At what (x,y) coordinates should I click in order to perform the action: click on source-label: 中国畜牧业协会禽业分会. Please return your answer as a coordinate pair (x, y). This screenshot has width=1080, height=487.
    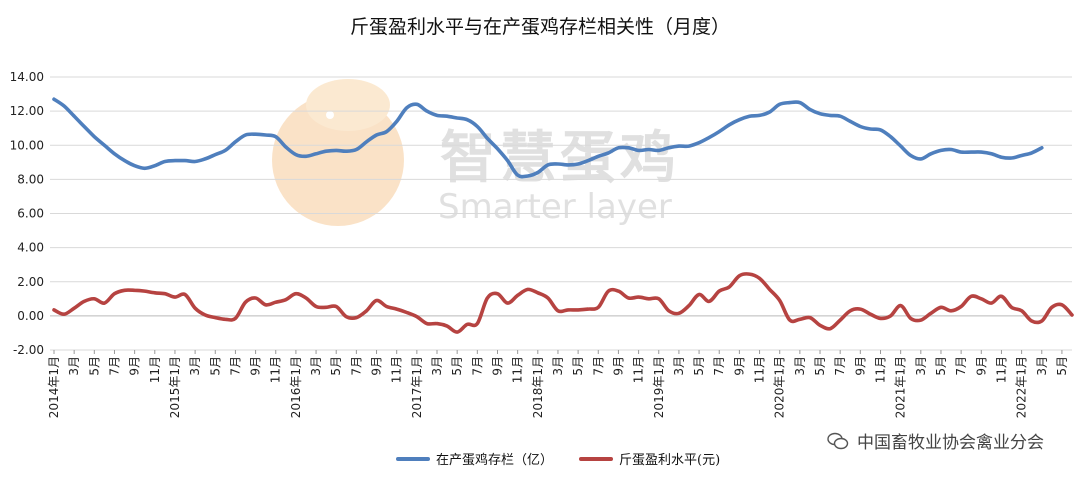
    Looking at the image, I should click on (935, 440).